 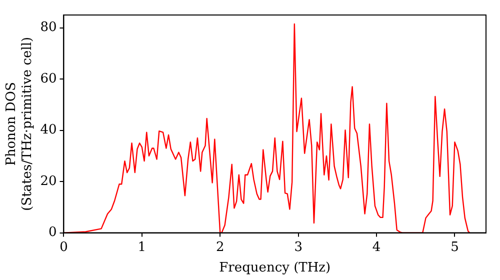 What do you see at coordinates (298, 247) in the screenshot?
I see `x-tick-label: 3` at bounding box center [298, 247].